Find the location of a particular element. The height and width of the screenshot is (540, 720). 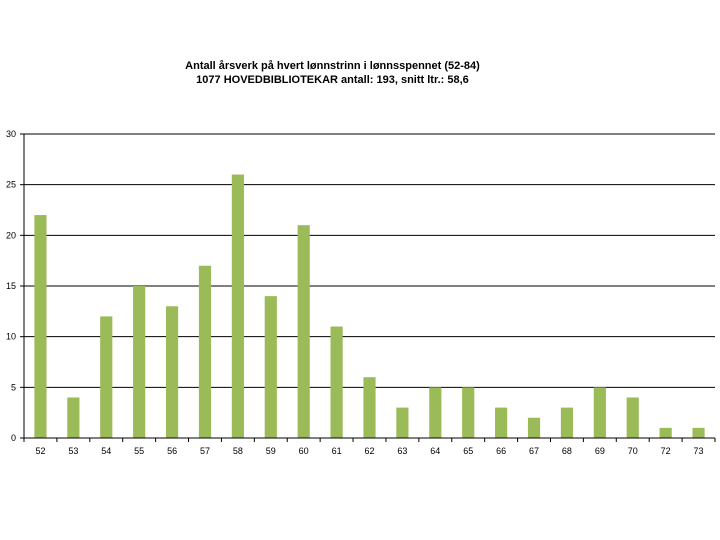

x-tick-label: 55 is located at coordinates (139, 451).